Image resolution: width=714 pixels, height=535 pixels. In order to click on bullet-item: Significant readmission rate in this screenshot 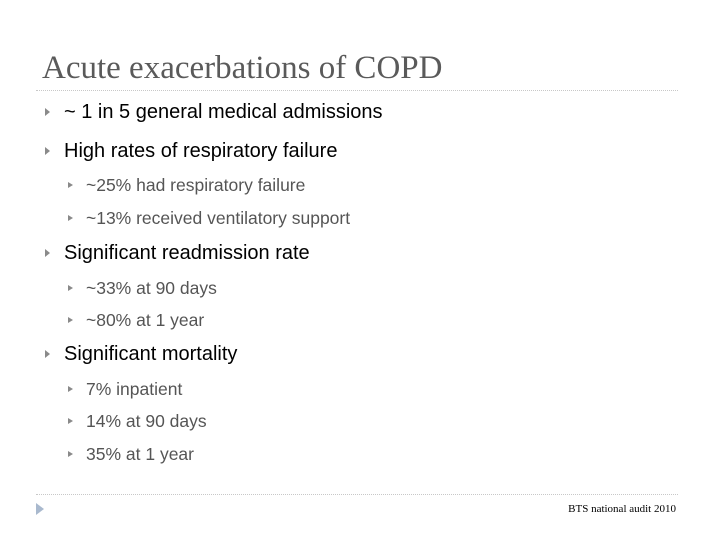, I will do `click(177, 253)`.